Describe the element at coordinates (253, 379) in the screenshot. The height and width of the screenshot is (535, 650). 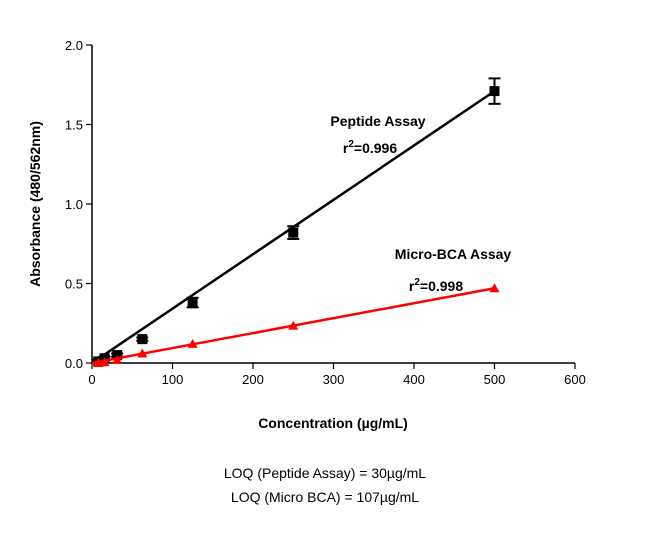
I see `x-tick-label: 200` at that location.